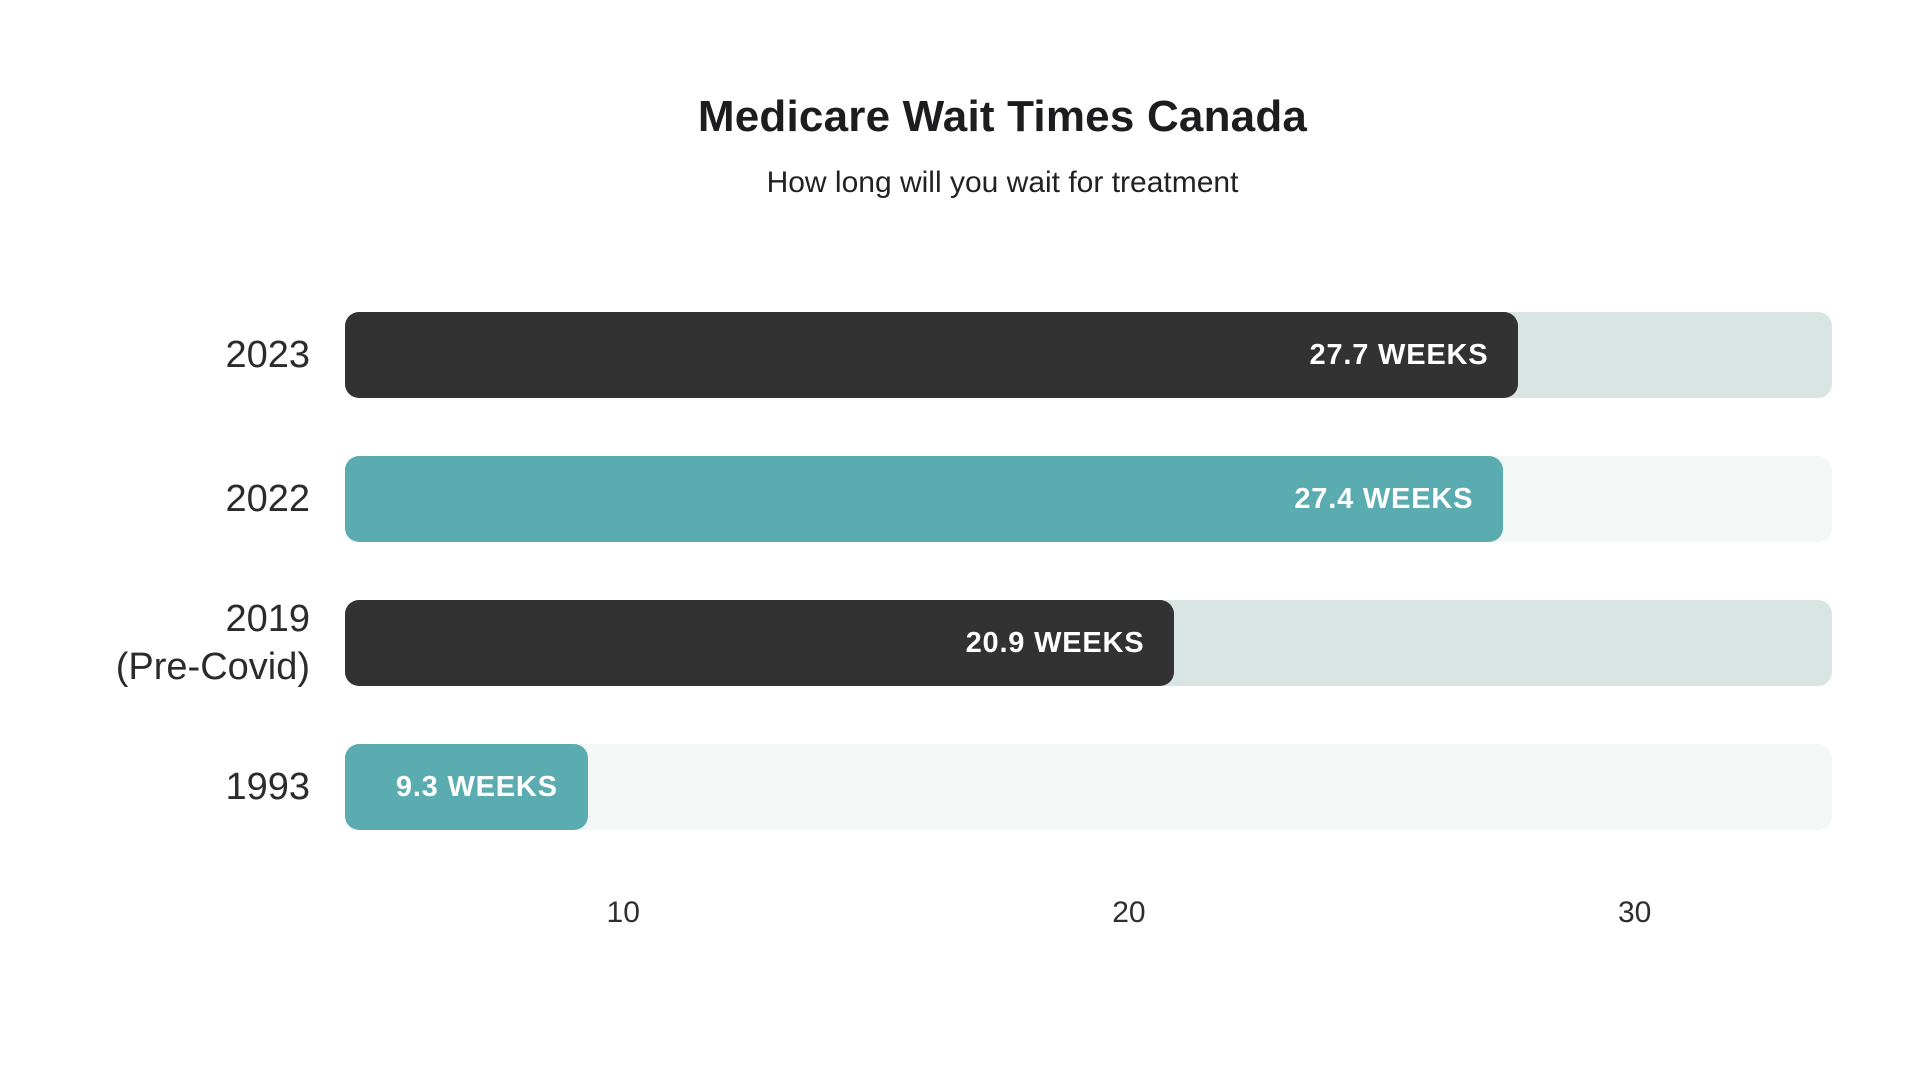 The width and height of the screenshot is (1920, 1080). I want to click on category-label: 2023, so click(155, 355).